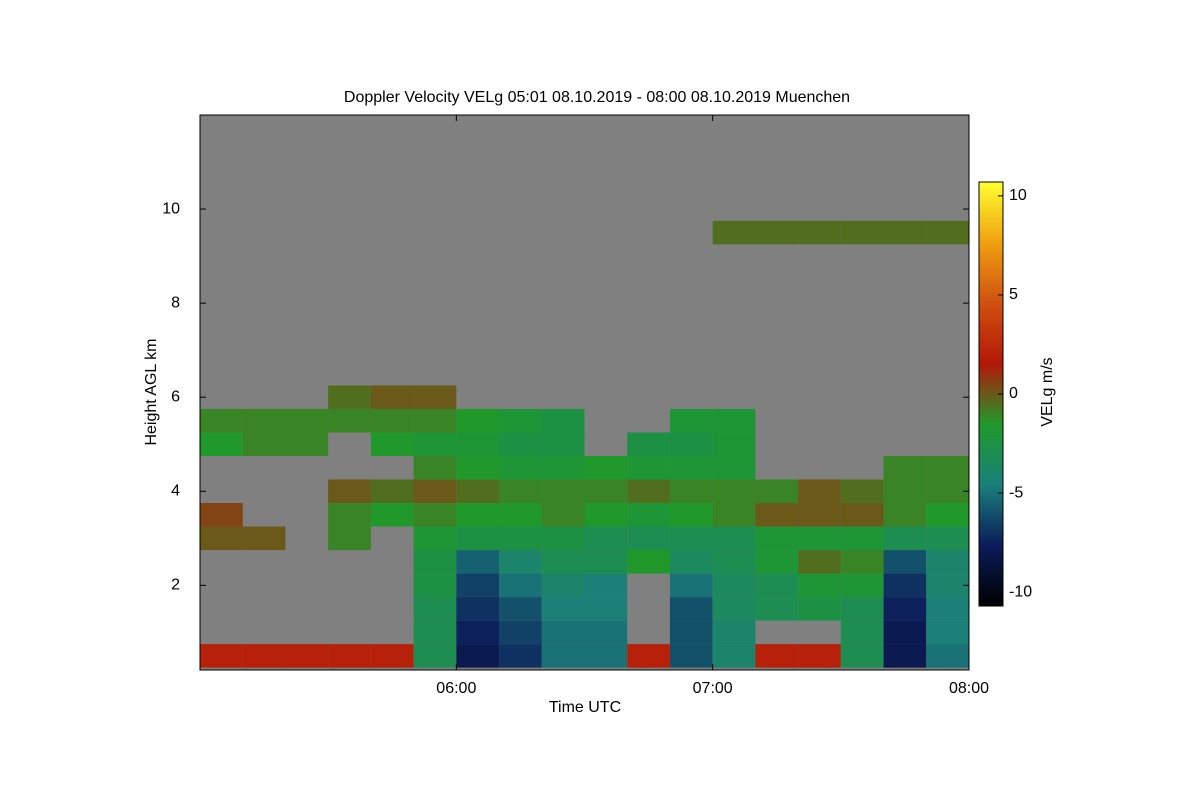 This screenshot has width=1200, height=805. What do you see at coordinates (1047, 391) in the screenshot?
I see `colorbar-label: VELg m/s` at bounding box center [1047, 391].